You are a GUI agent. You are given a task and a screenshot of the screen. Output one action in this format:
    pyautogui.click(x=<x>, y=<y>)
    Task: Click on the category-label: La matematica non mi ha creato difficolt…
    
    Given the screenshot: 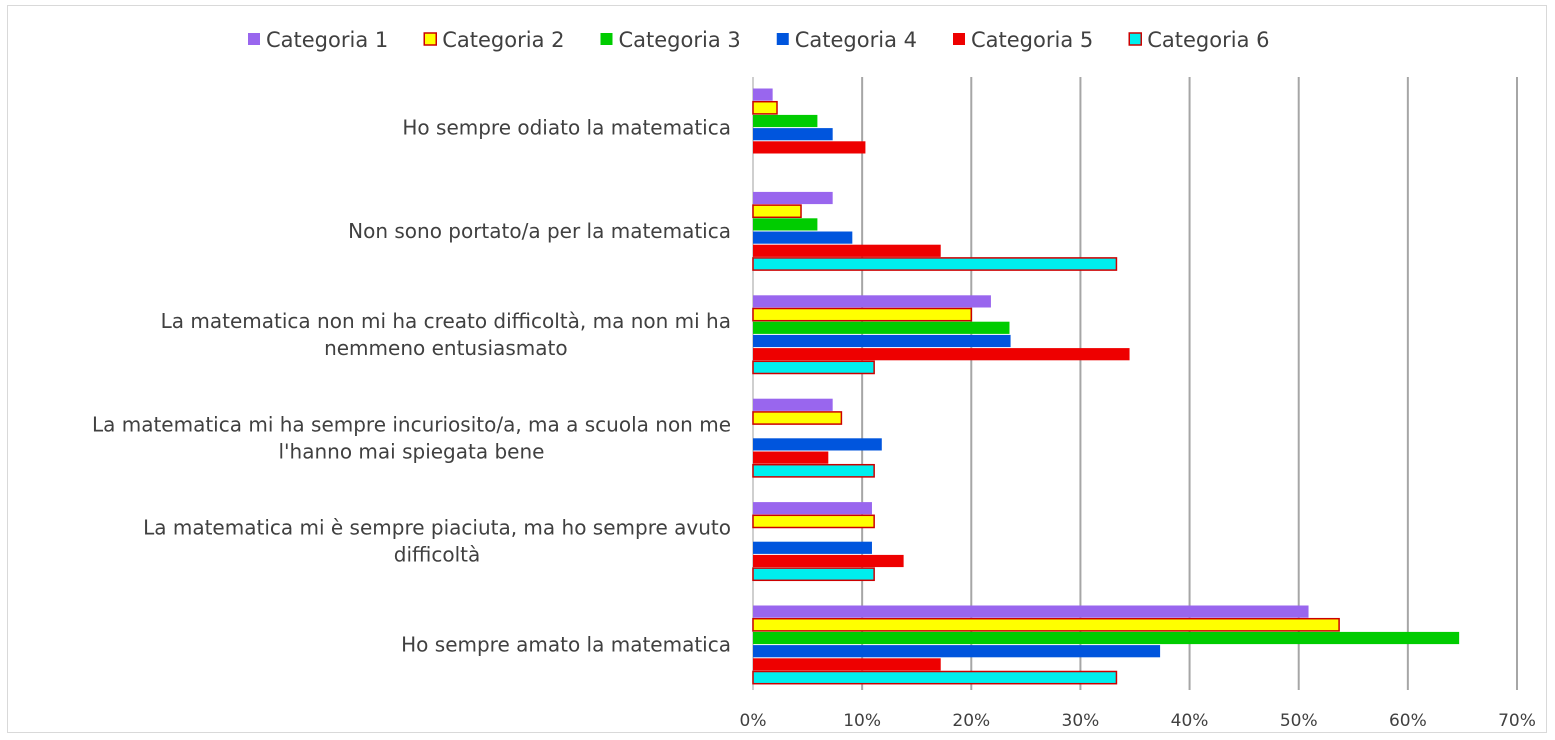 What is the action you would take?
    pyautogui.click(x=446, y=321)
    